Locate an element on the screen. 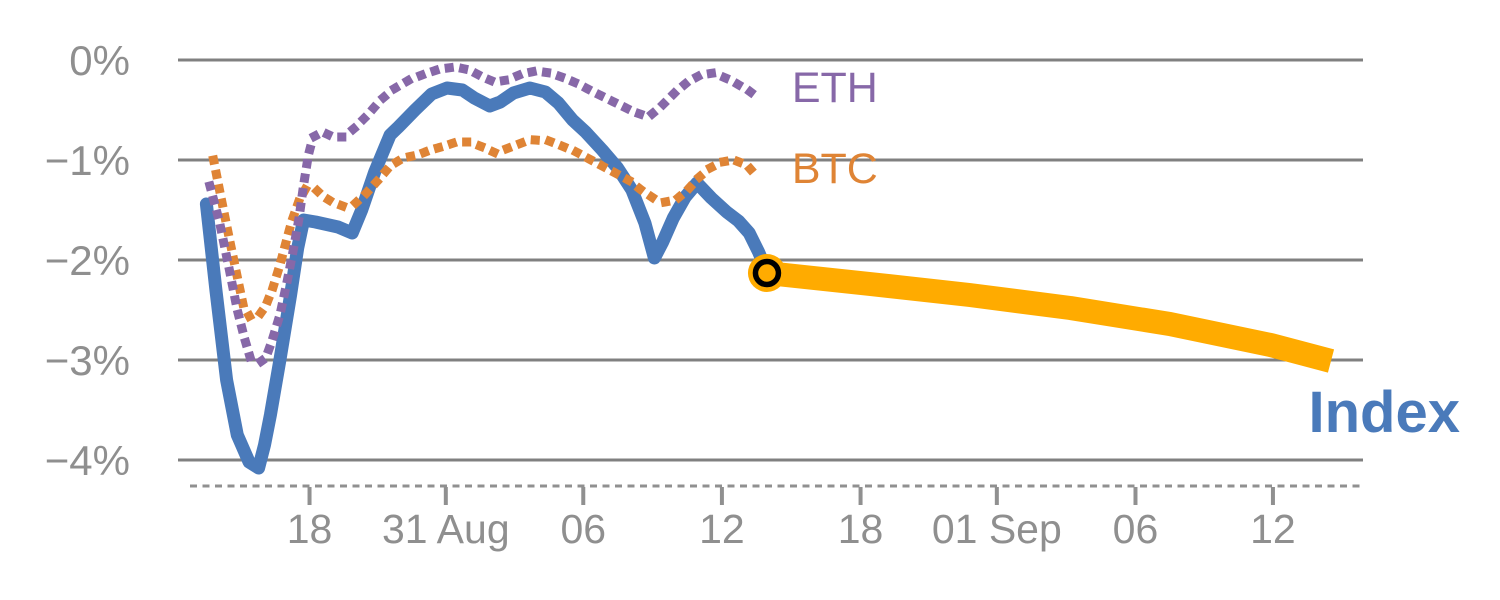 The width and height of the screenshot is (1500, 600). x-tick-label: 31 Aug is located at coordinates (446, 529).